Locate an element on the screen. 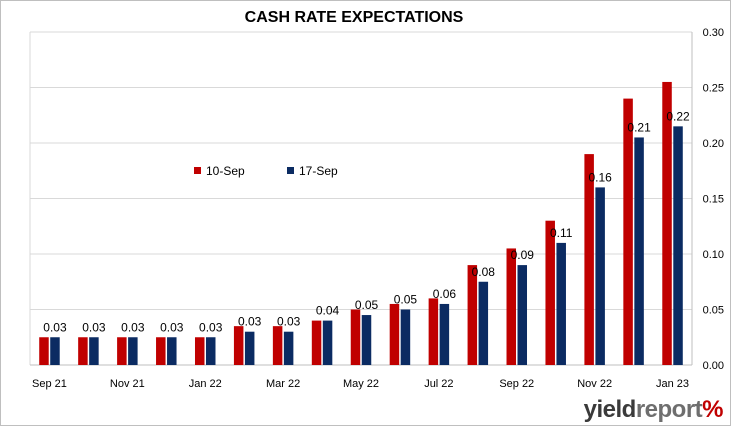 The width and height of the screenshot is (731, 426). x-tick-label: Nov 22 is located at coordinates (594, 384).